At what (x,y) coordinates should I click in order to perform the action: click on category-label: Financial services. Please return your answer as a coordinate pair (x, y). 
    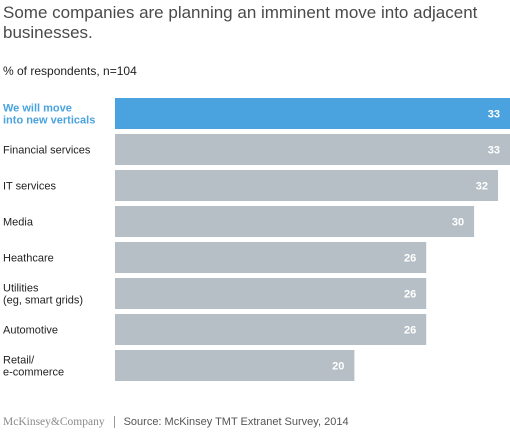
    Looking at the image, I should click on (47, 151).